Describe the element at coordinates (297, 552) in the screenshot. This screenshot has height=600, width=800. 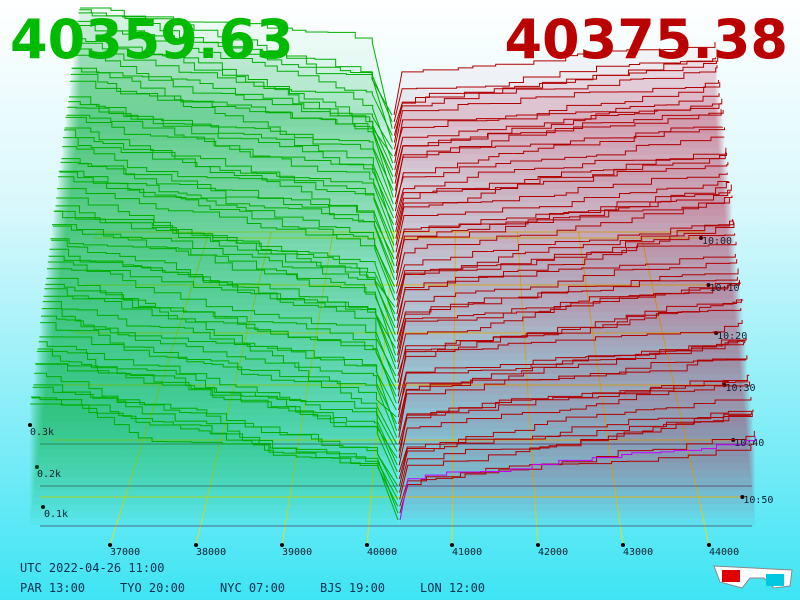
I see `price-label: 39000` at that location.